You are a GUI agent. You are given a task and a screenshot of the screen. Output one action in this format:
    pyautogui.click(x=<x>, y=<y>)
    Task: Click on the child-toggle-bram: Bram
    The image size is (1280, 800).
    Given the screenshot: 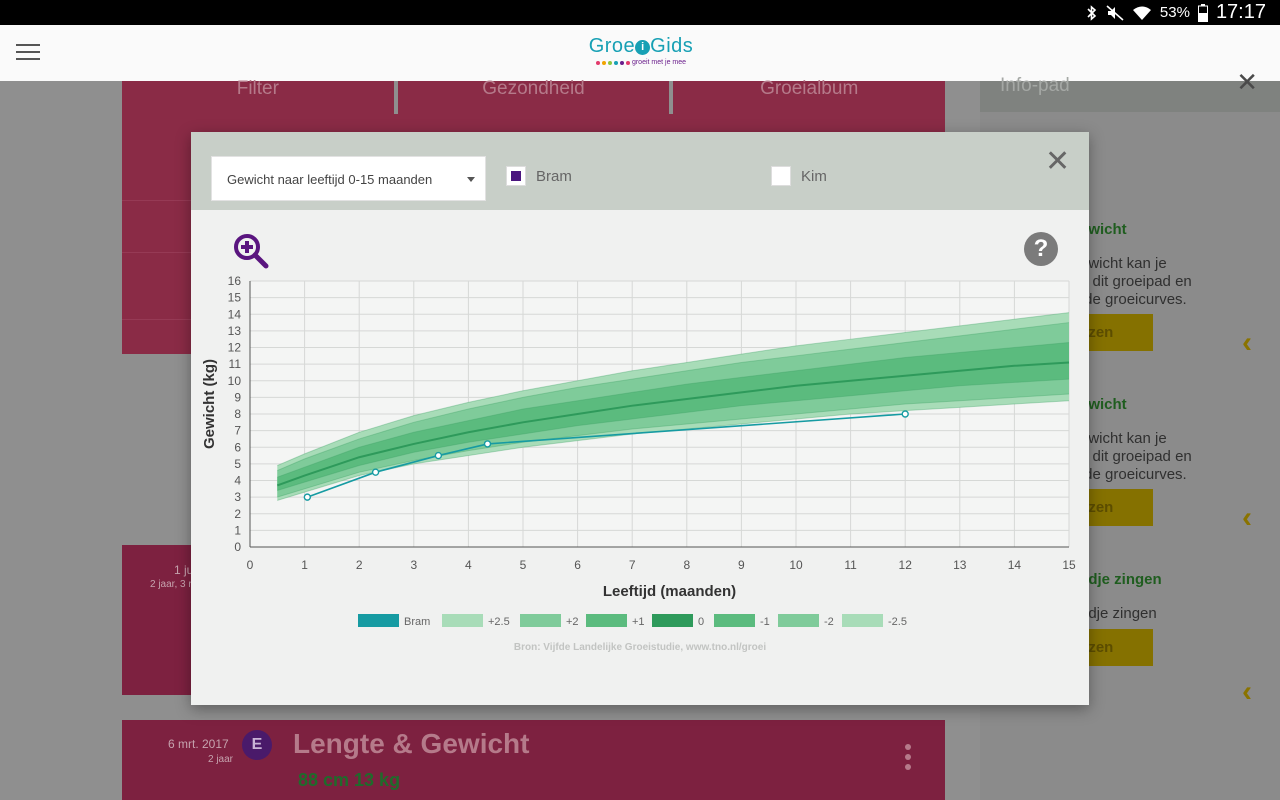 What is the action you would take?
    pyautogui.click(x=539, y=176)
    